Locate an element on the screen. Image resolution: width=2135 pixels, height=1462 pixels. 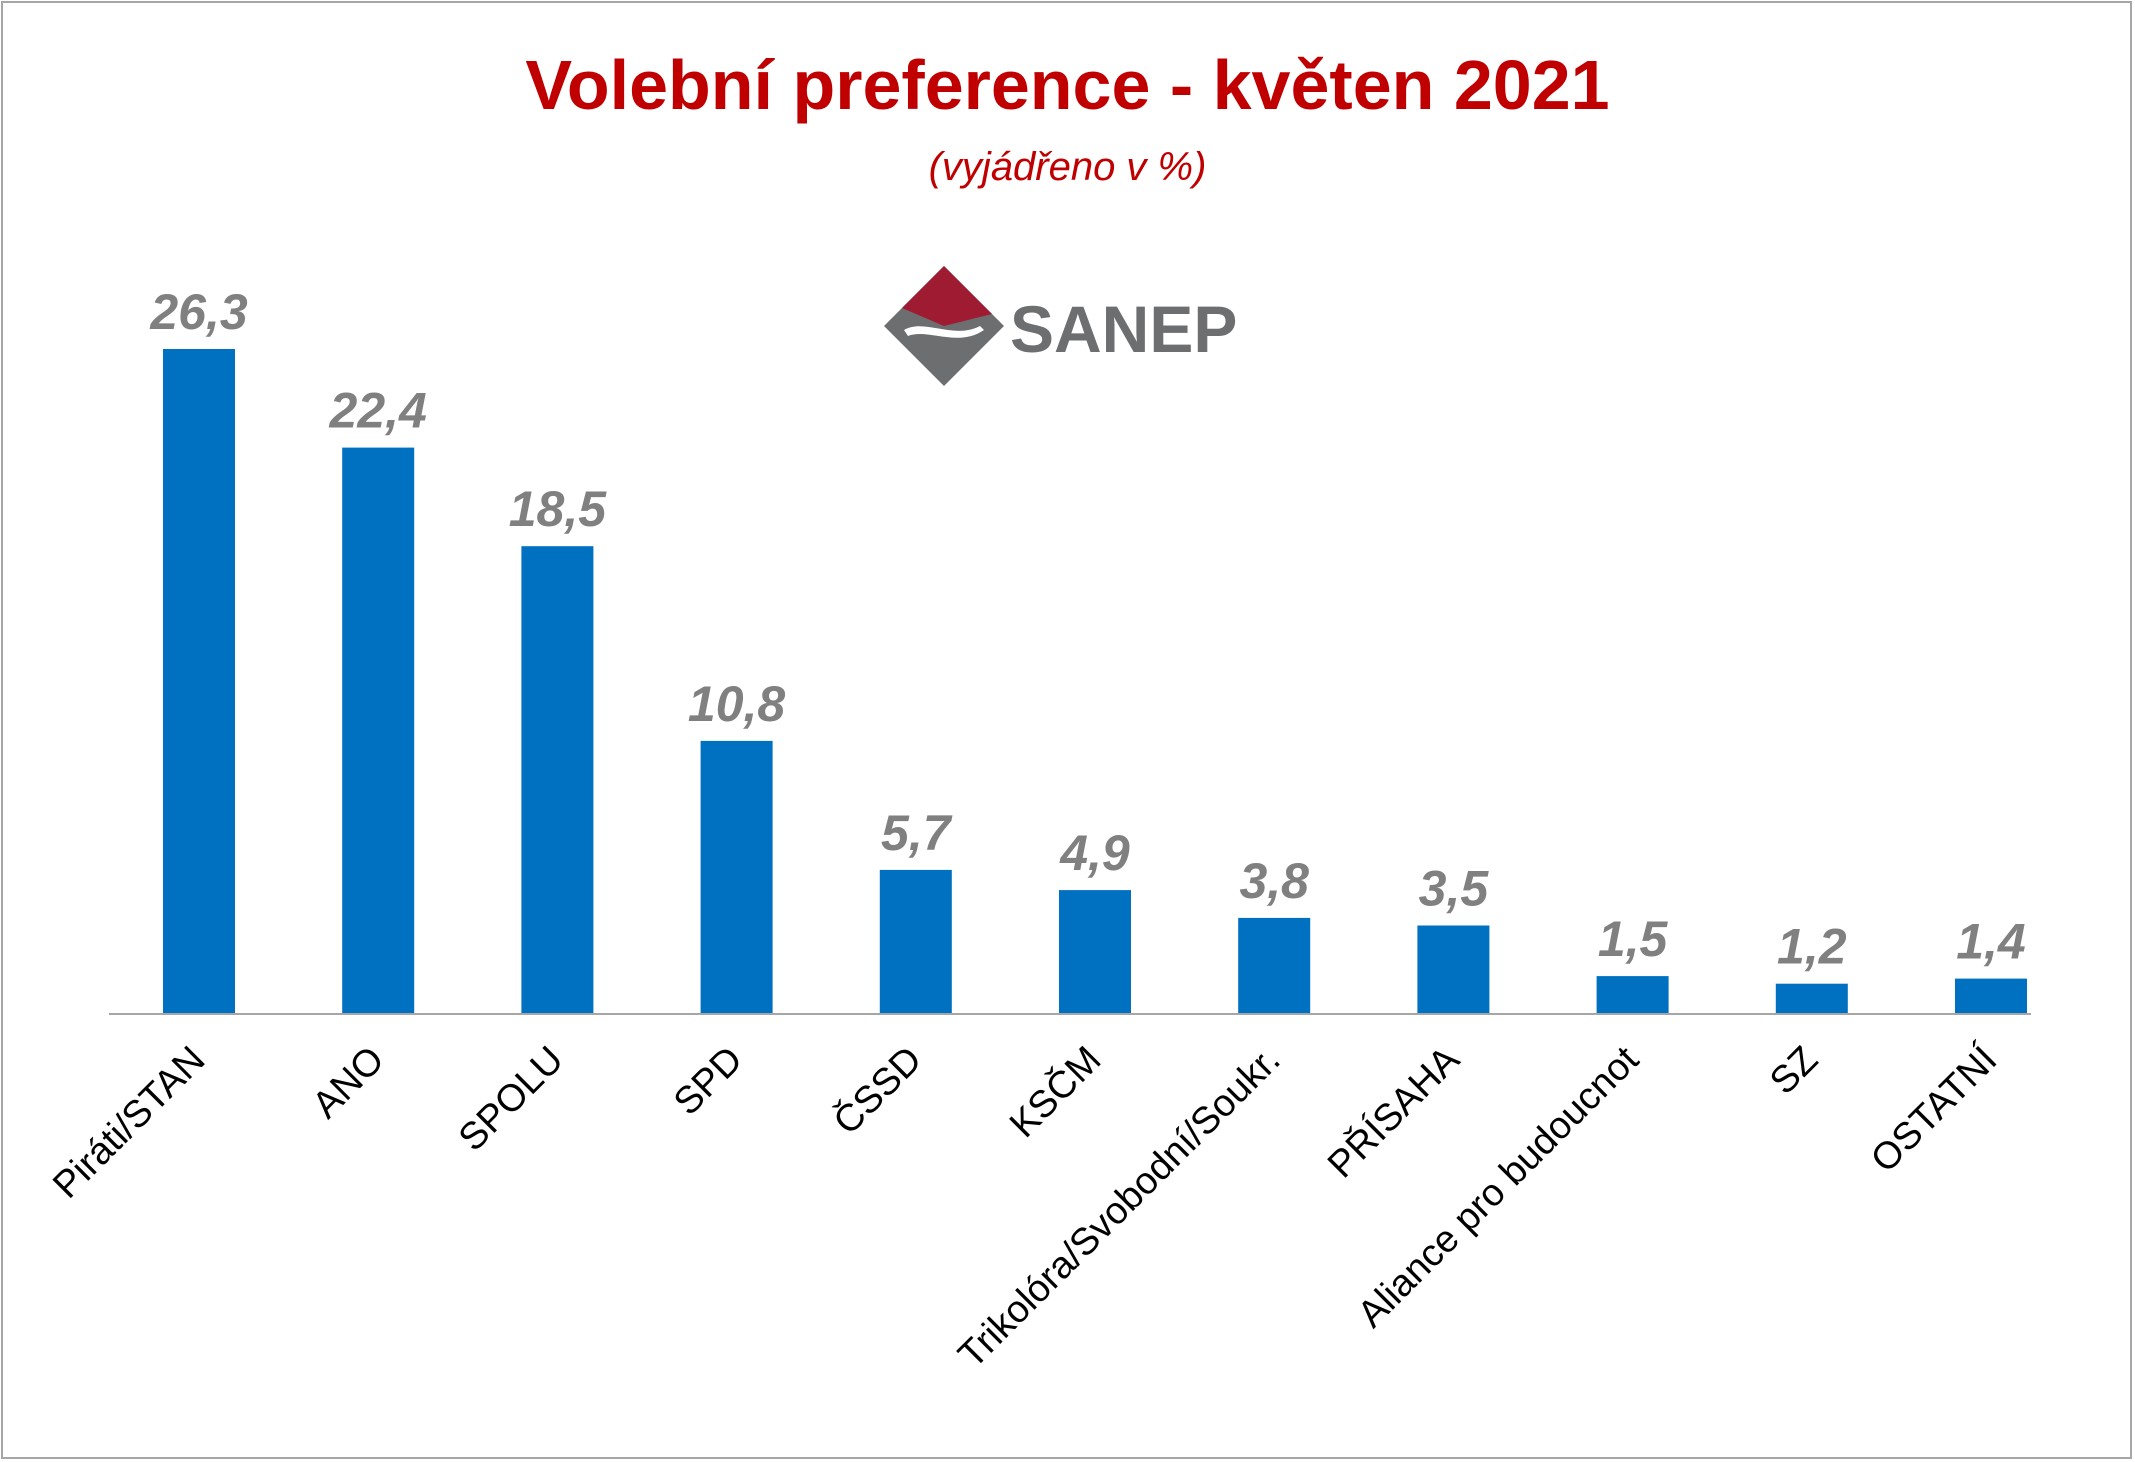
category-label-2: SPOLU is located at coordinates (511, 1099).